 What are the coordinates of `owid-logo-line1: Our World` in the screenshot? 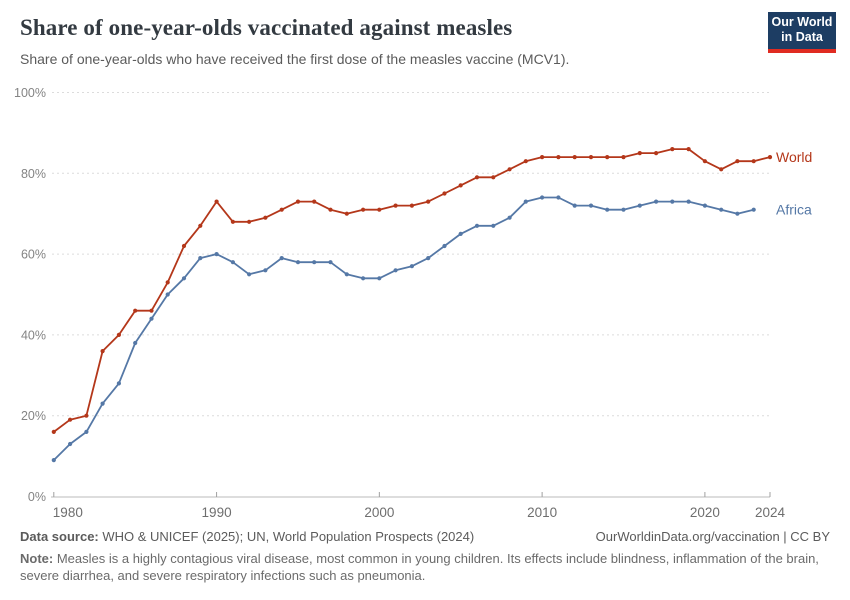 It's located at (802, 22).